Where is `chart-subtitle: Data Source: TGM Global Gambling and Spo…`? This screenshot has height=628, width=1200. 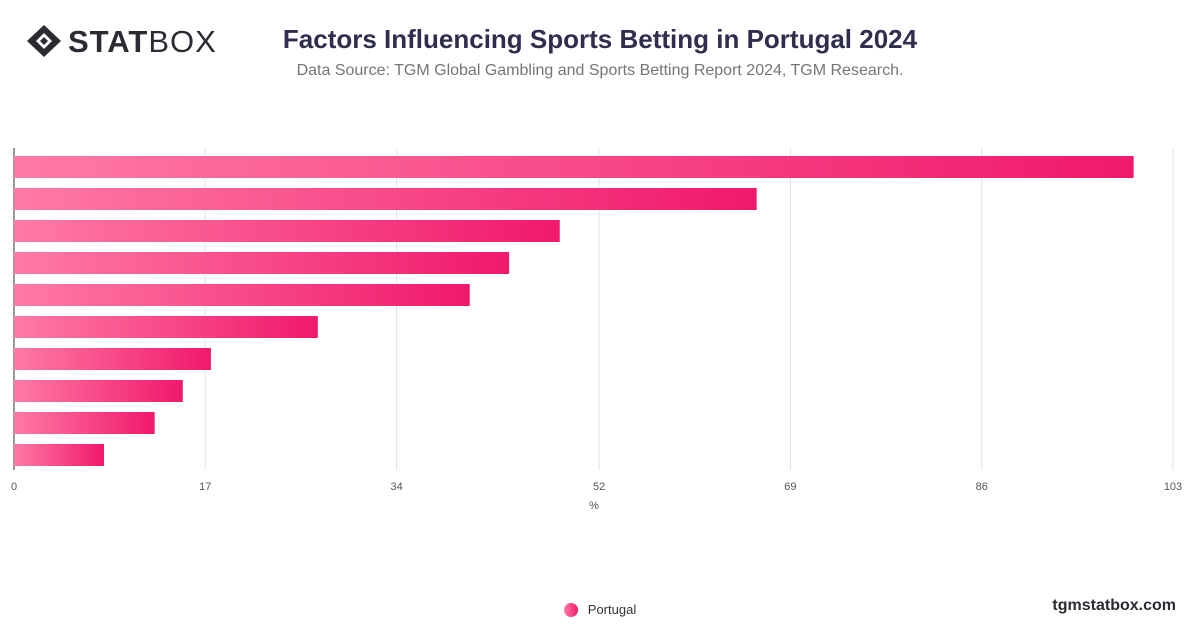 chart-subtitle: Data Source: TGM Global Gambling and Spo… is located at coordinates (600, 70).